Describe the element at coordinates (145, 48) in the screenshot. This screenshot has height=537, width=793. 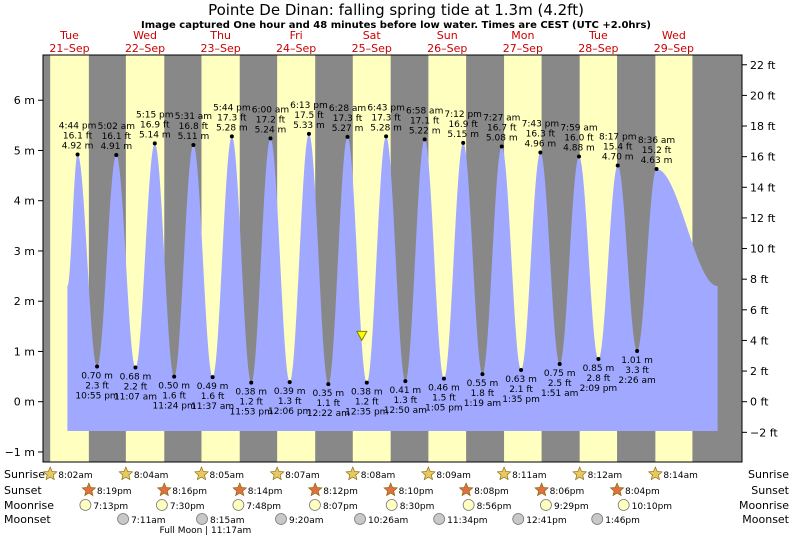
I see `day-date: 22–Sep` at that location.